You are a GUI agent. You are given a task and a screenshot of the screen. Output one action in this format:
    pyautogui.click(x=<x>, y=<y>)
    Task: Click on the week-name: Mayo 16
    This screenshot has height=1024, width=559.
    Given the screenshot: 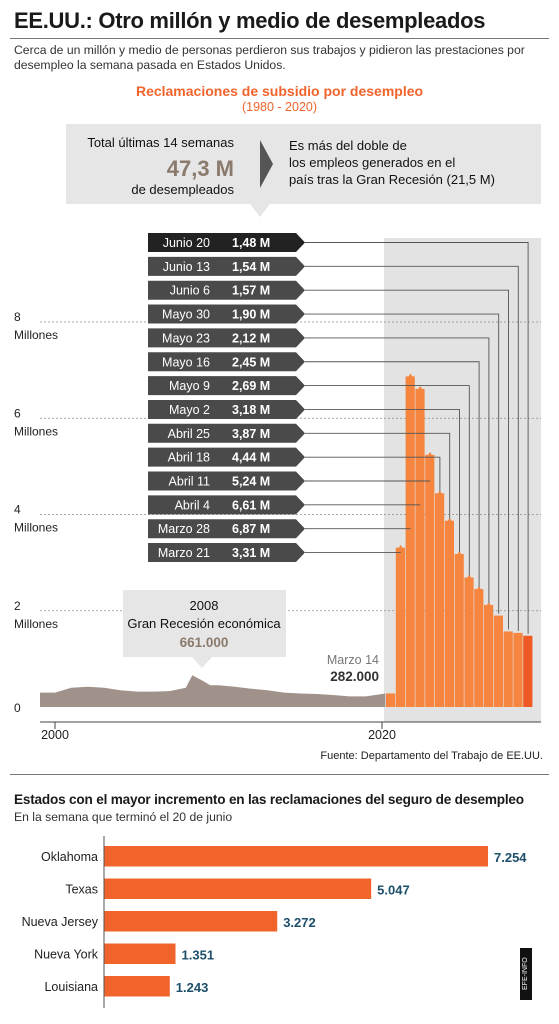 What is the action you would take?
    pyautogui.click(x=186, y=362)
    